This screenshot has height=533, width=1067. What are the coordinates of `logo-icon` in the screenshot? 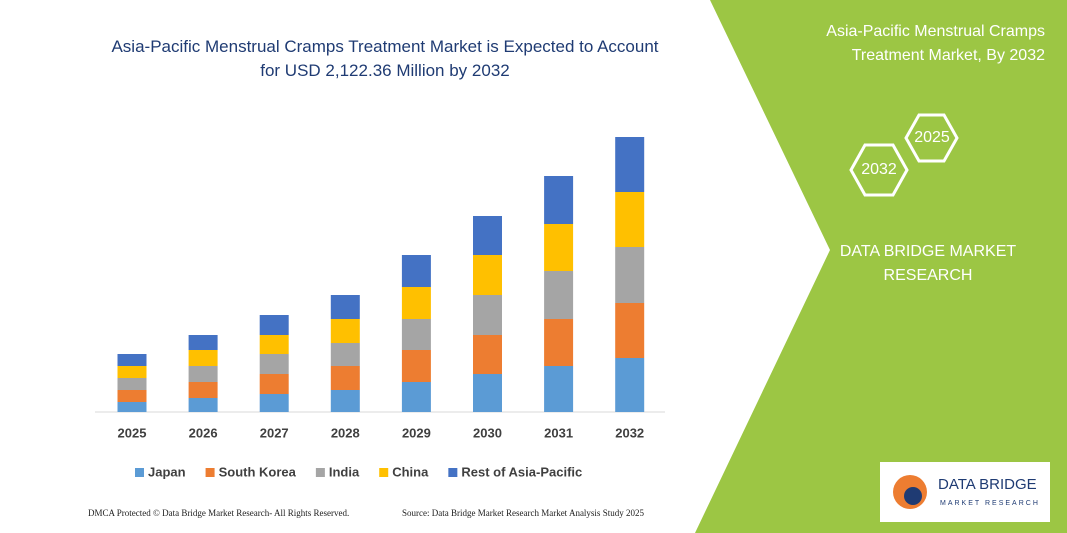 It's located at (913, 496).